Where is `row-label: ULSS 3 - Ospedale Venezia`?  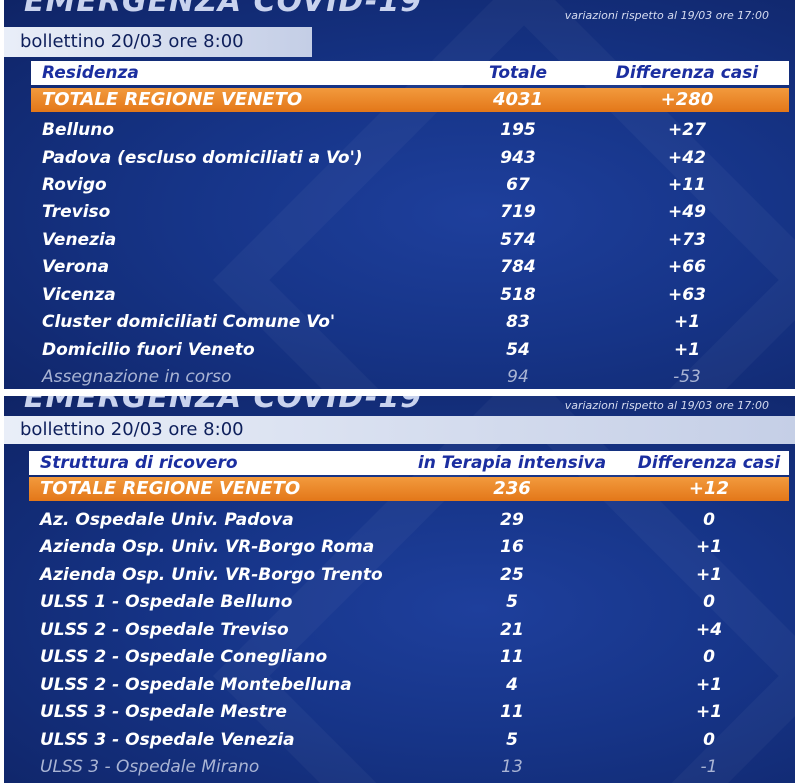
row-label: ULSS 3 - Ospedale Venezia is located at coordinates (167, 740).